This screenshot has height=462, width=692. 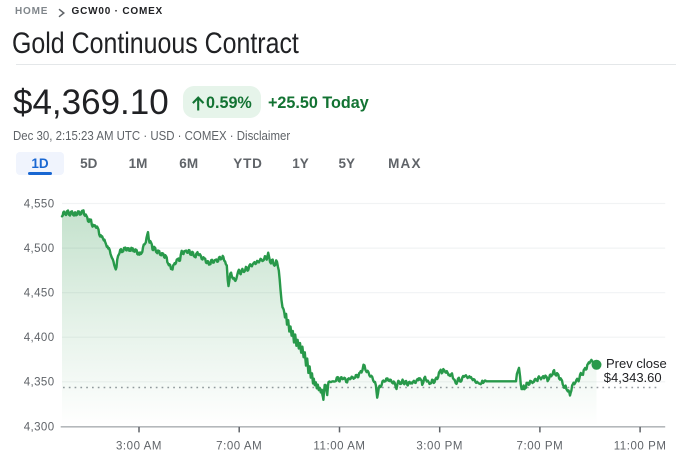 What do you see at coordinates (640, 446) in the screenshot?
I see `svg-text: 11:00 PM` at bounding box center [640, 446].